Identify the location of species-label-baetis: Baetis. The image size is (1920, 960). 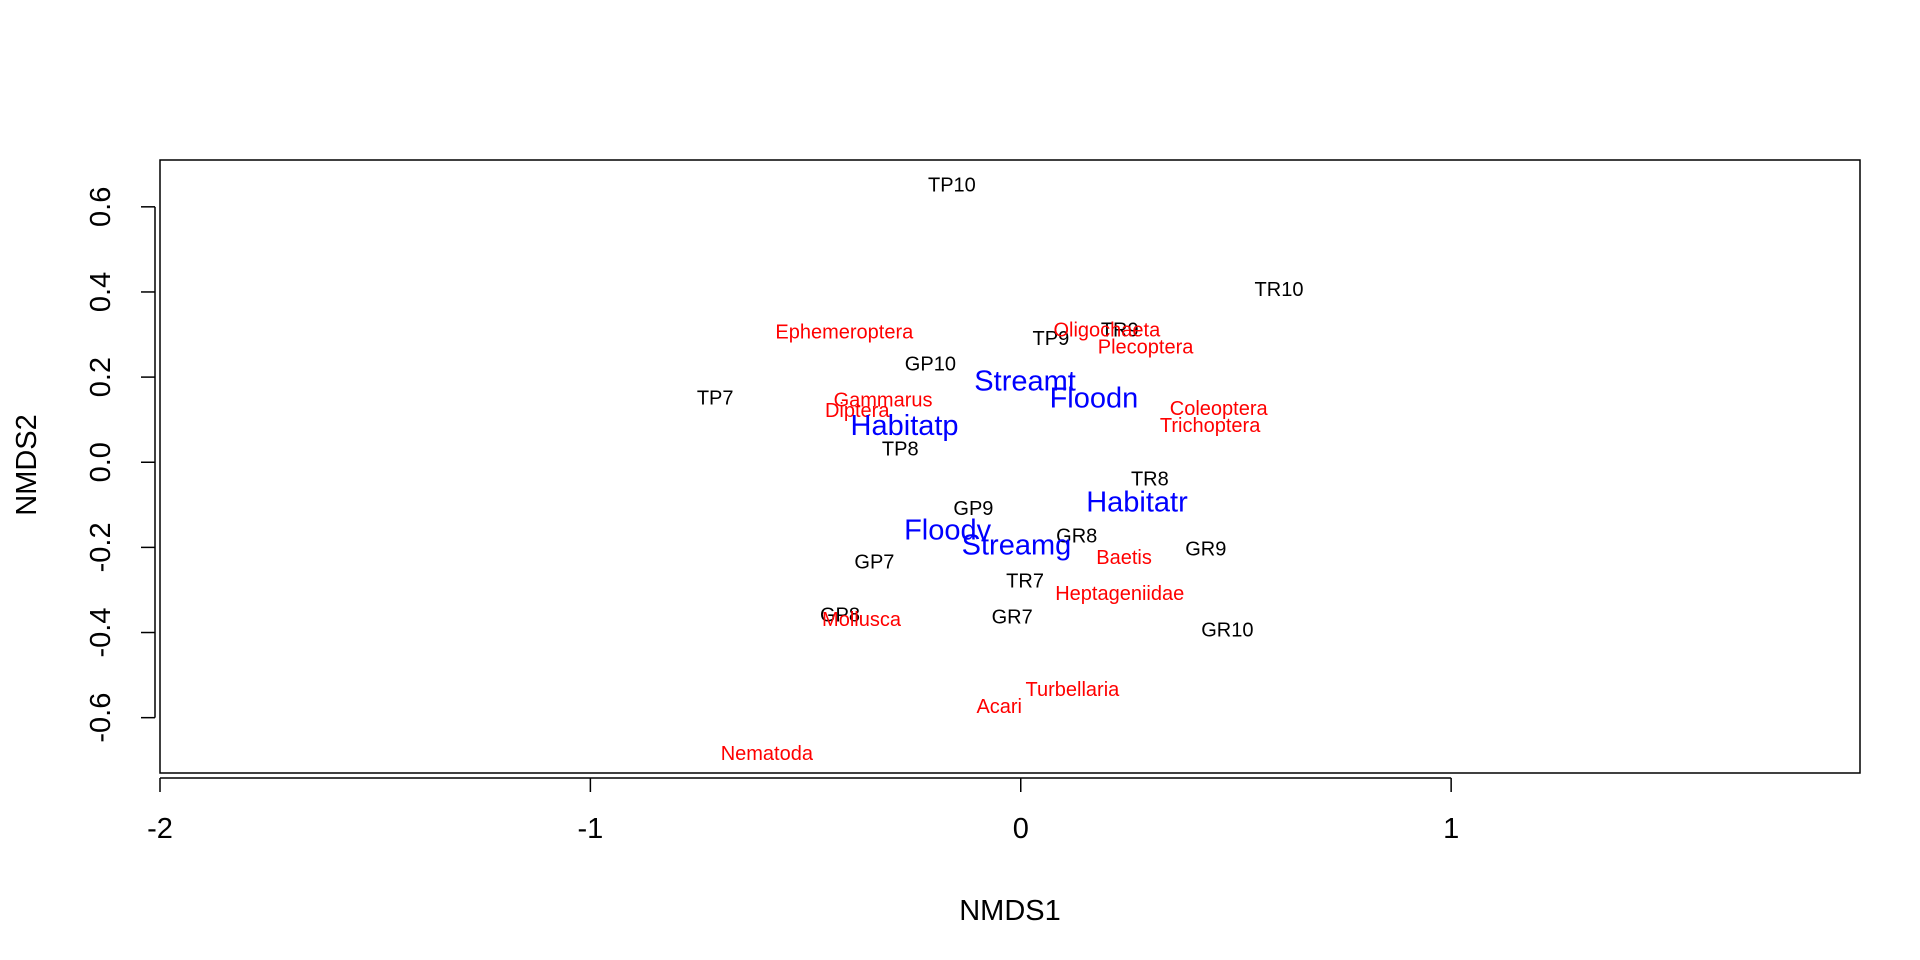
(1124, 558).